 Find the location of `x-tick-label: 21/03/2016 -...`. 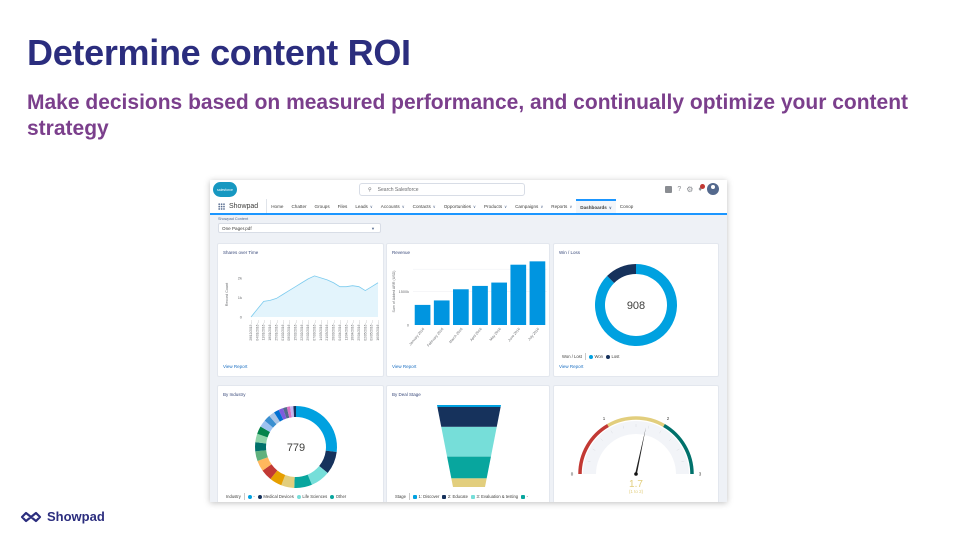

x-tick-label: 21/03/2016 -... is located at coordinates (327, 330).